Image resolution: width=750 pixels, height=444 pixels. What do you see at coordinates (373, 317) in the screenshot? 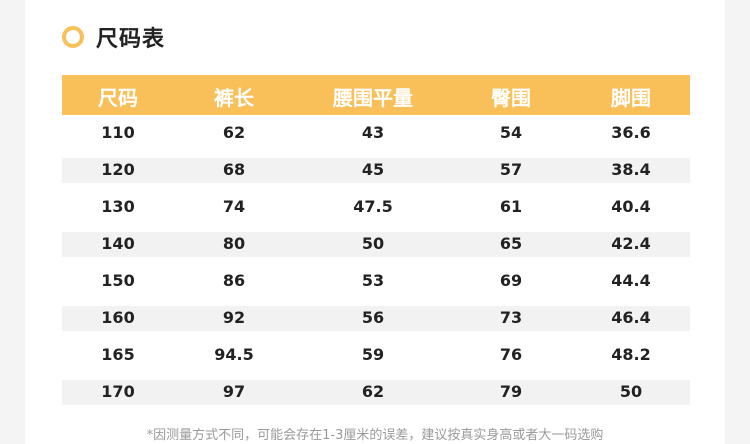
I see `table-cell: 56` at bounding box center [373, 317].